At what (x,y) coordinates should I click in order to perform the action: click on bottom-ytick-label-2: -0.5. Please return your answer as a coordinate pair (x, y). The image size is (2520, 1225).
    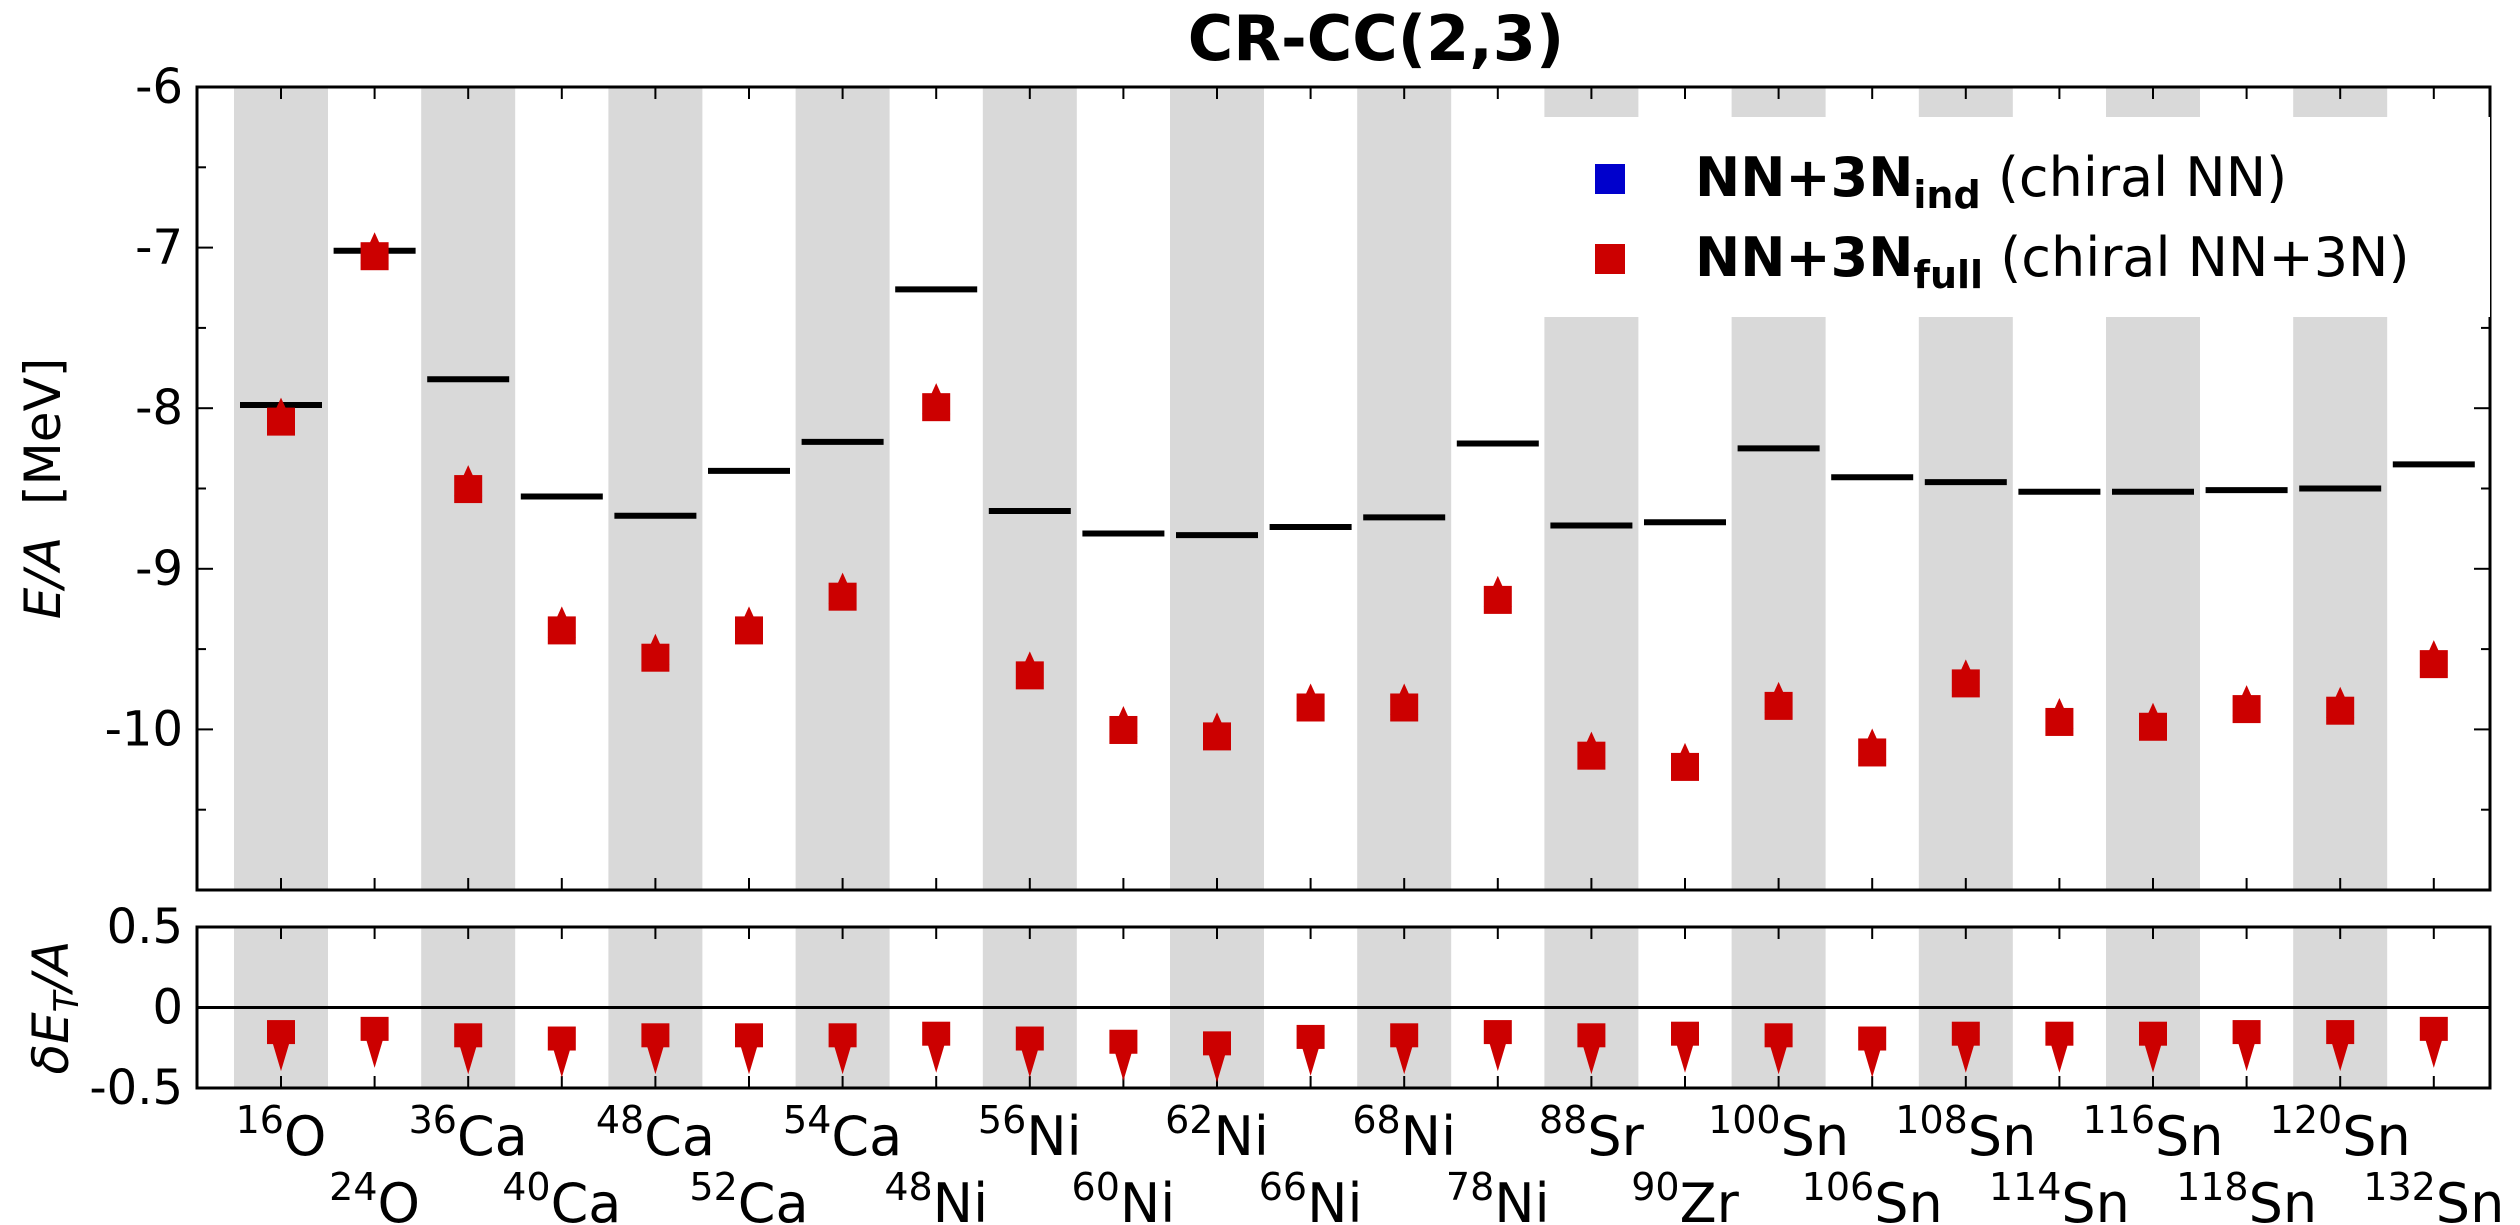
    Looking at the image, I should click on (136, 1088).